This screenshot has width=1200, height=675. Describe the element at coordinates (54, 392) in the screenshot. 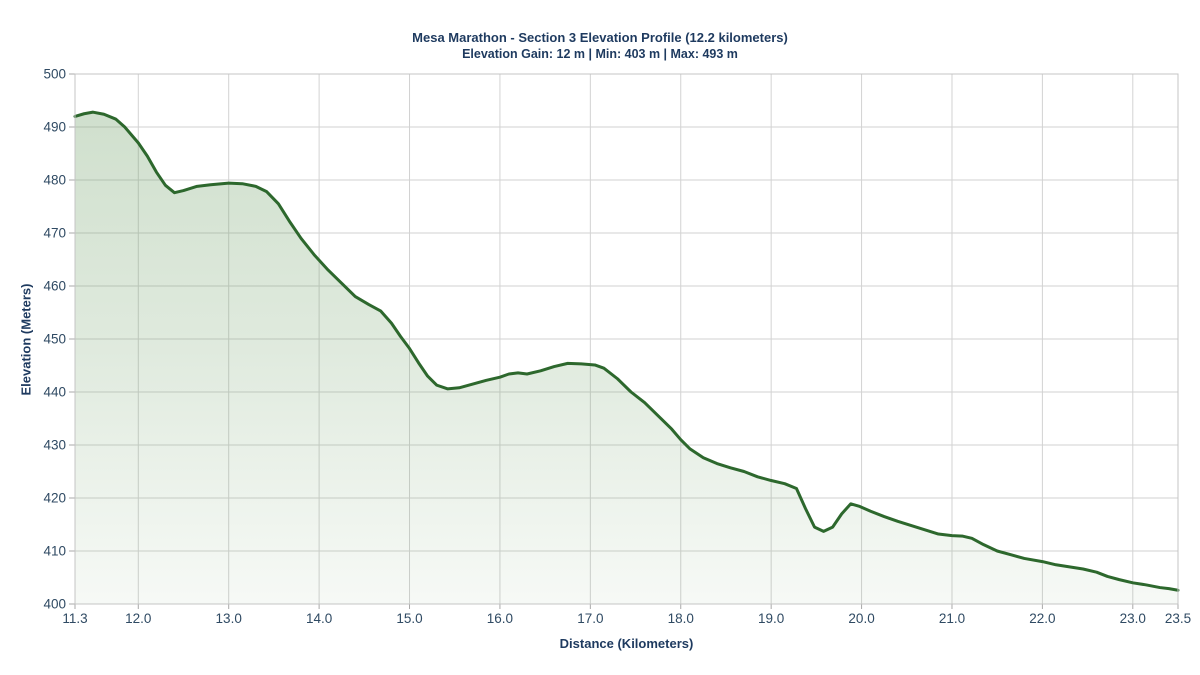

I see `y-tick-label: 440` at that location.